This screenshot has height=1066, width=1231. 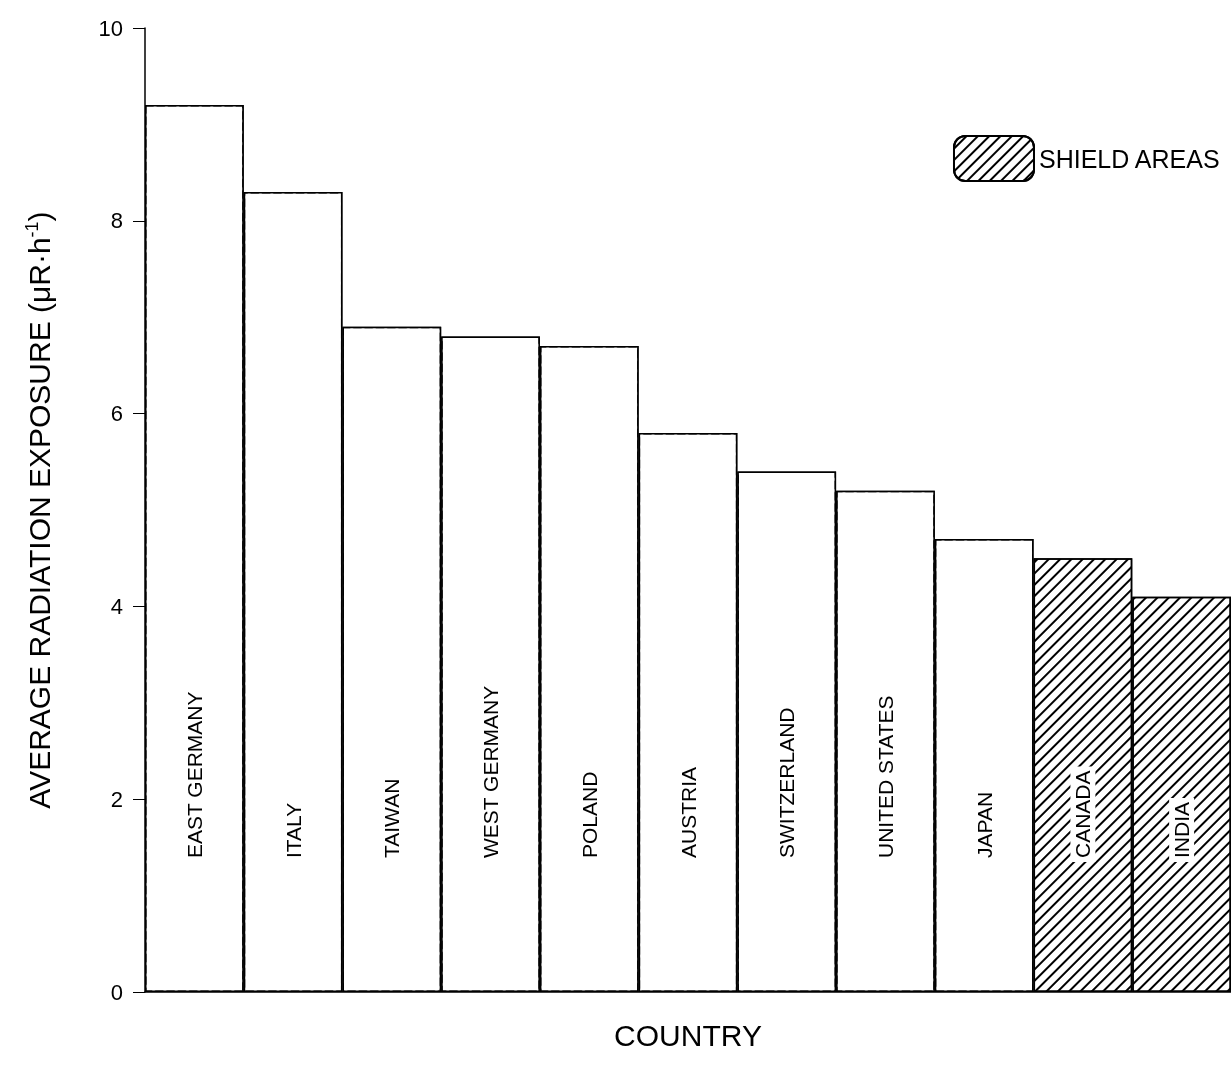 I want to click on x-tick-label: WEST GERMANY, so click(x=491, y=771).